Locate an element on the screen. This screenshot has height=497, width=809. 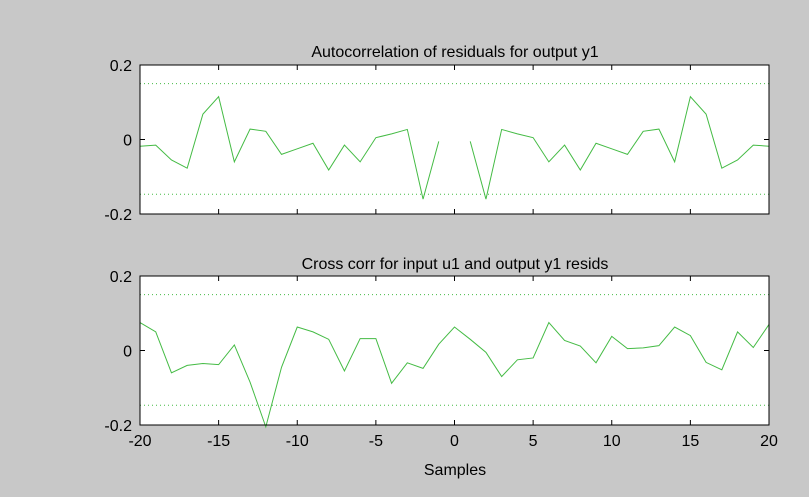
x-tick-label: -15 is located at coordinates (218, 441).